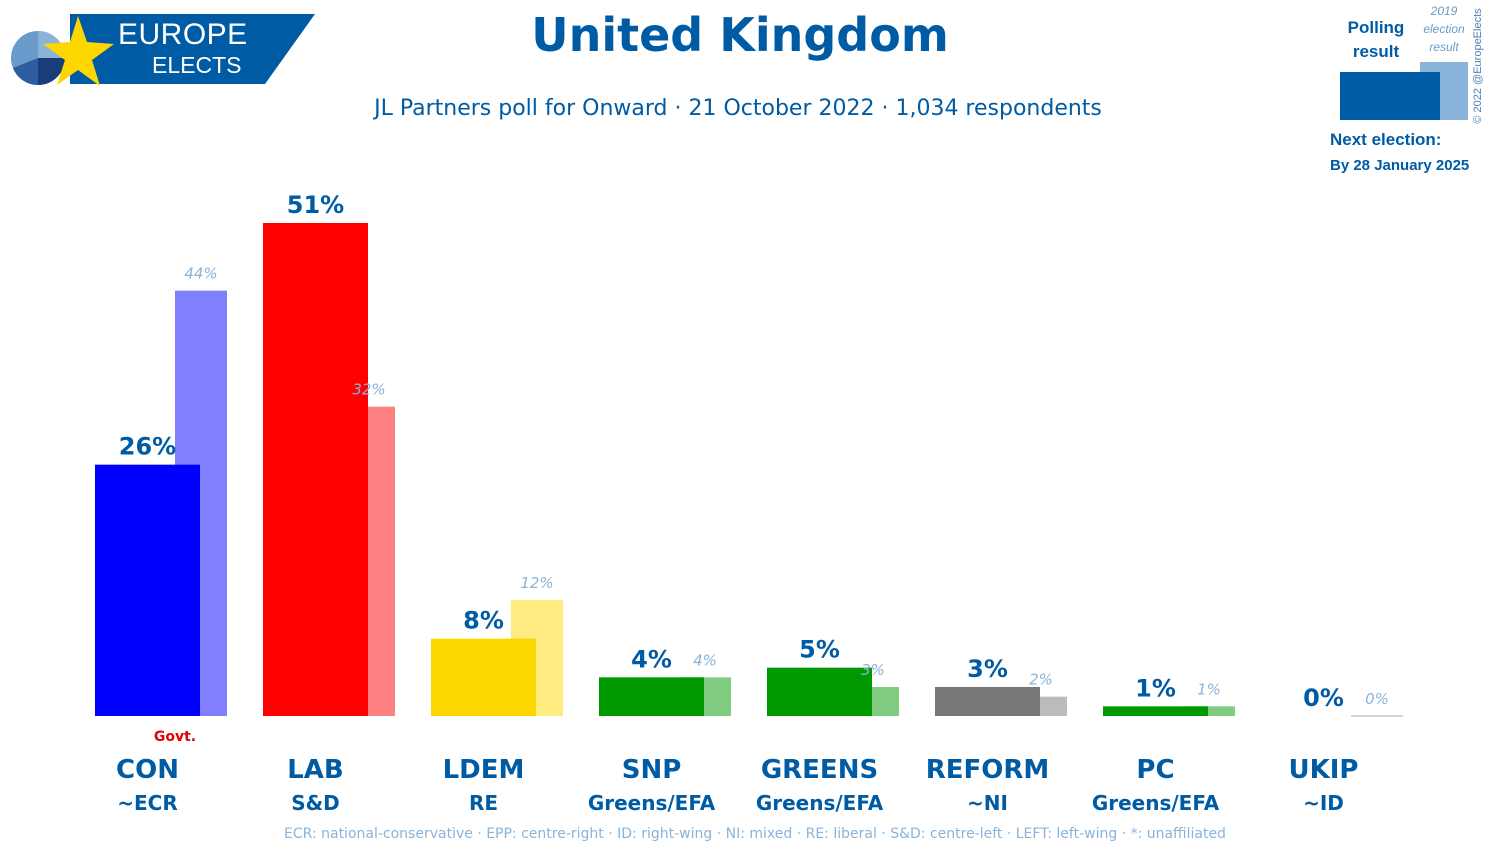  Describe the element at coordinates (705, 660) in the screenshot. I see `value-label-2019-snp: 4%` at that location.